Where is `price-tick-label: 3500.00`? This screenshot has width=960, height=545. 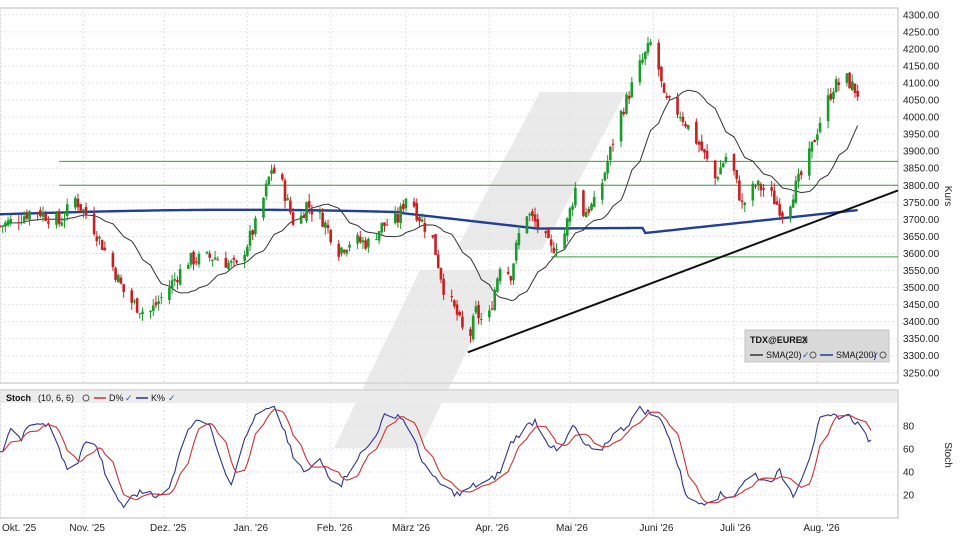 price-tick-label: 3500.00 is located at coordinates (921, 288).